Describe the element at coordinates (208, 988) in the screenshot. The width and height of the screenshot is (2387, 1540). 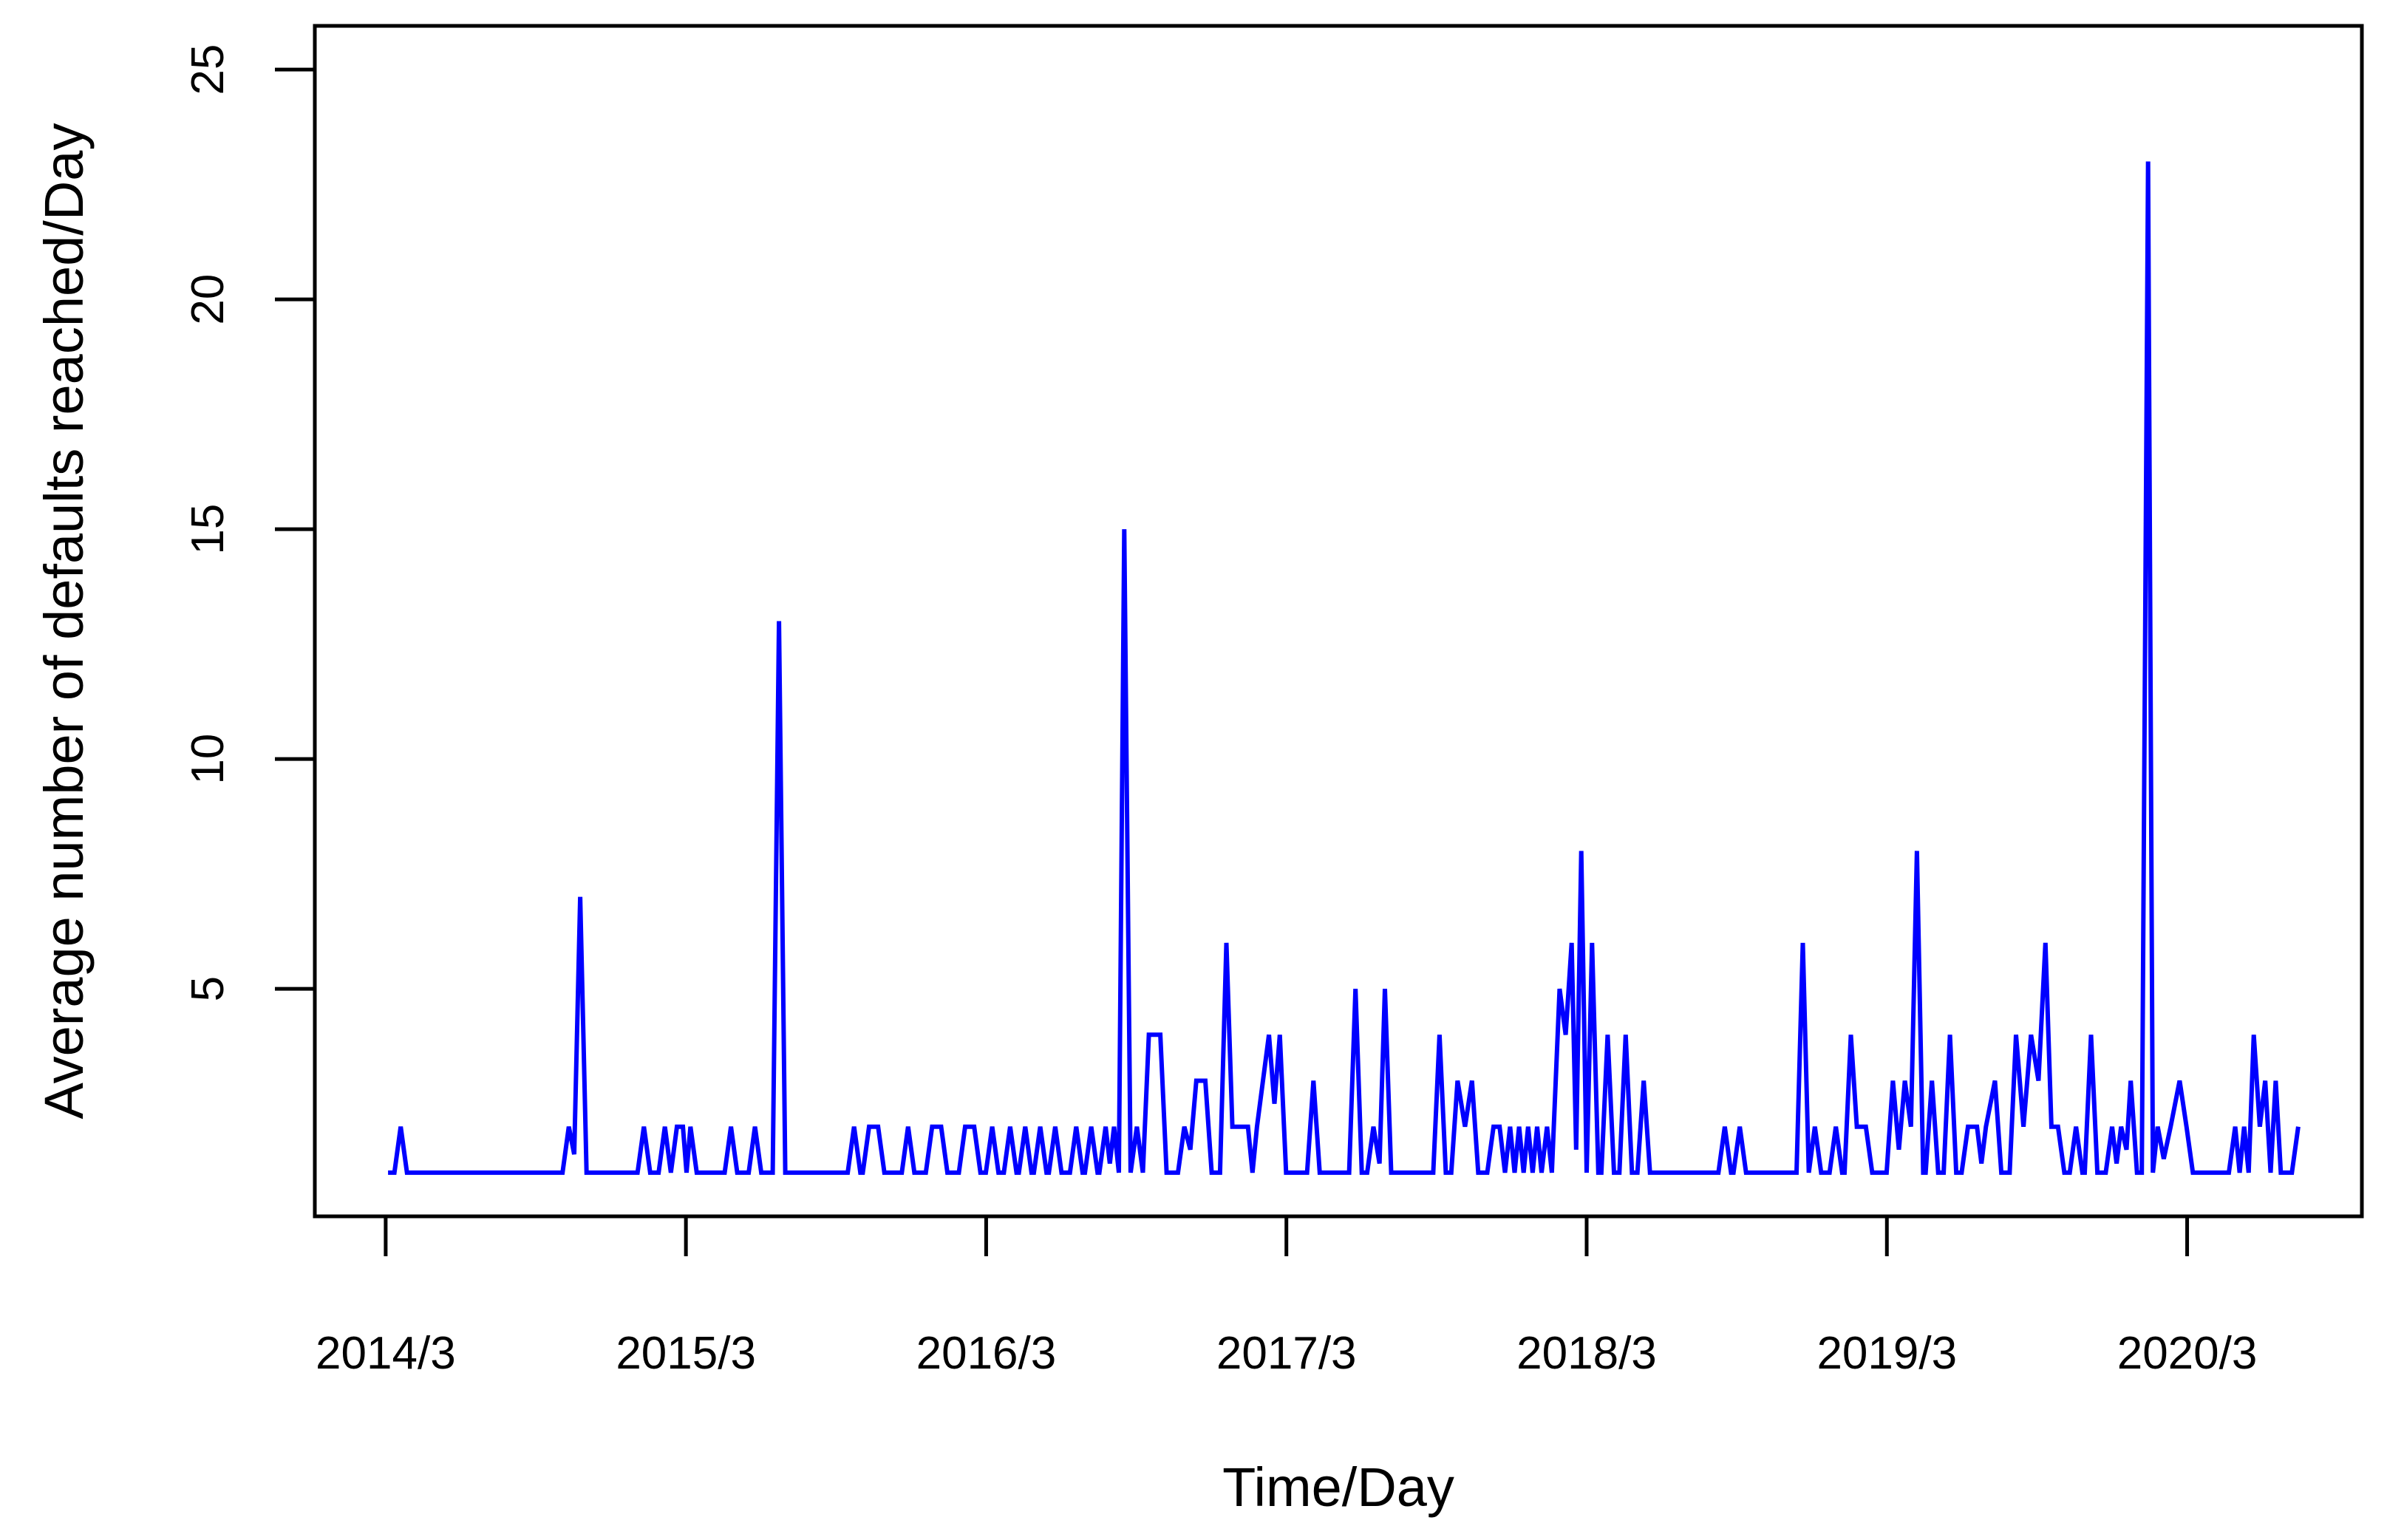
I see `y-tick-label-0: 5` at that location.